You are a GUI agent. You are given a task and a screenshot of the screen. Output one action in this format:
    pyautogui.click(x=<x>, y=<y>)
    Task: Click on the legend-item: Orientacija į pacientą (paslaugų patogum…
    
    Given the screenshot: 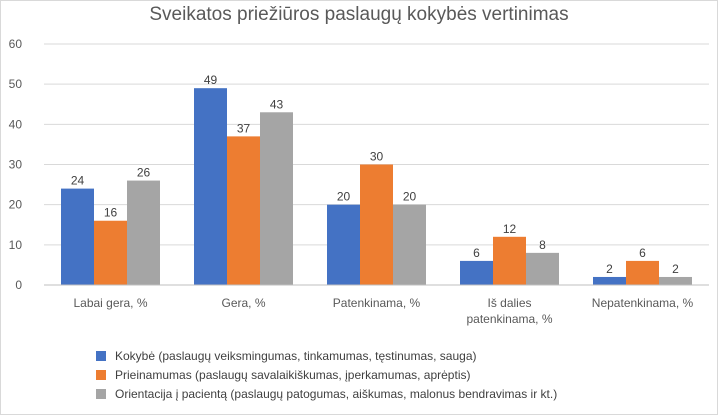 What is the action you would take?
    pyautogui.click(x=326, y=393)
    